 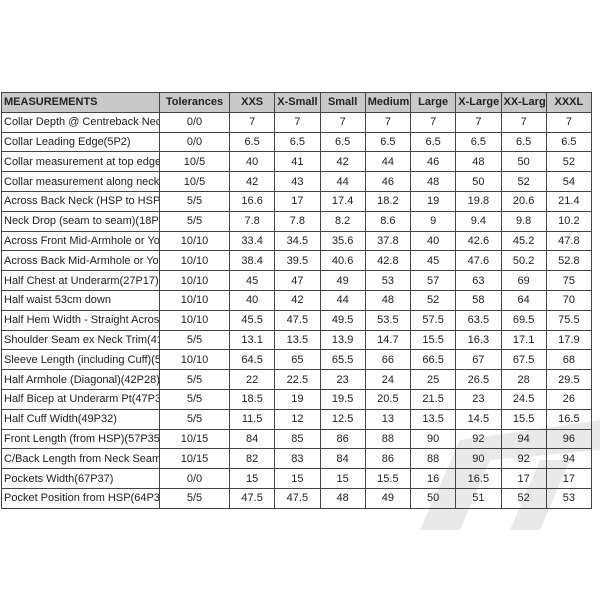 I want to click on size-value-cell: 26, so click(x=569, y=399).